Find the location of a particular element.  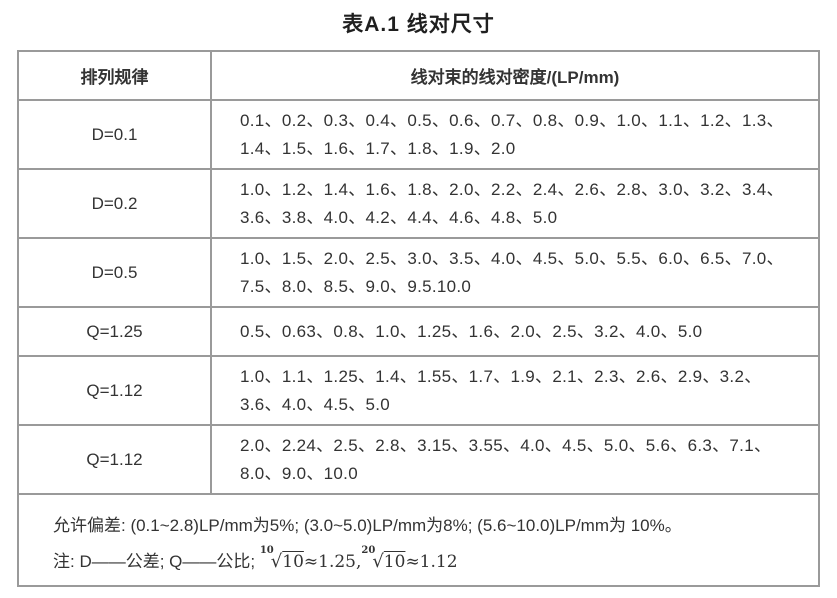

table-header-row: 排列规律 线对束的线对密度/(LP/mm) is located at coordinates (418, 75).